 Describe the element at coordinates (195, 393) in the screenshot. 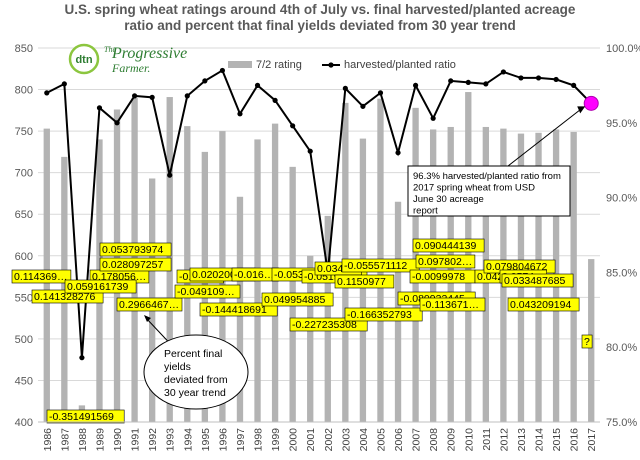

I see `yield-callout-text: 30 year trend` at that location.